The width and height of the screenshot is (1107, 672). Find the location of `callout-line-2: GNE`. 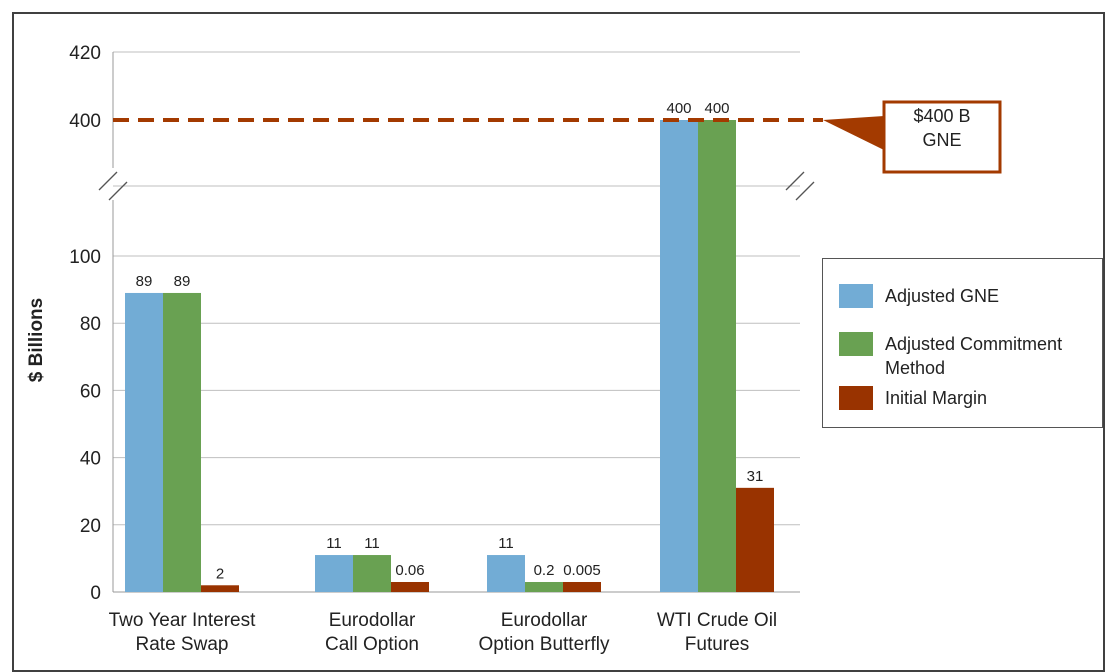

callout-line-2: GNE is located at coordinates (942, 140).